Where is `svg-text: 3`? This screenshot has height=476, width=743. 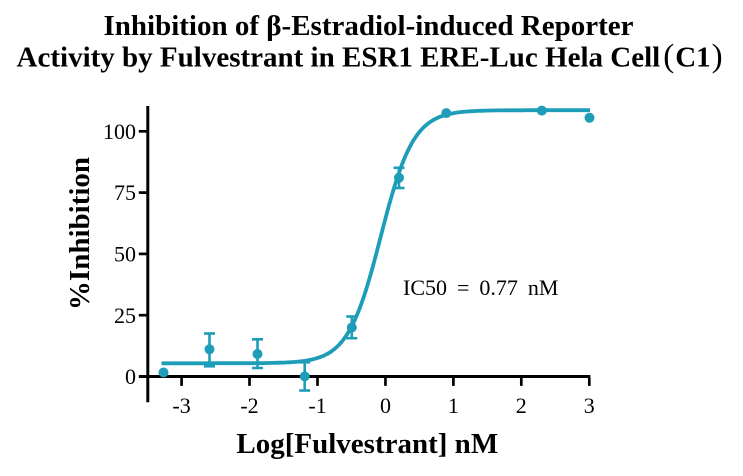 svg-text: 3 is located at coordinates (589, 405).